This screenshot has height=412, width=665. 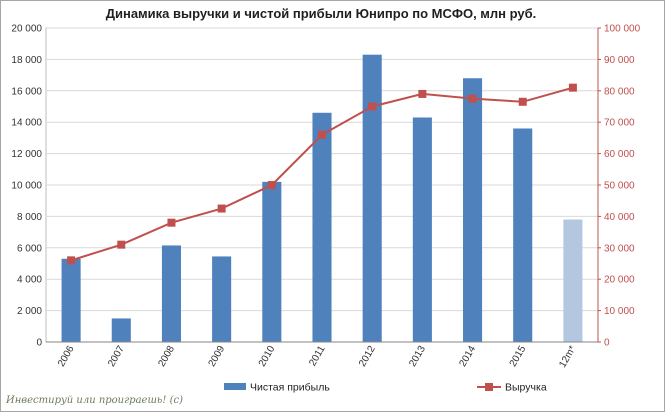 I want to click on watermark: Инвестируй или проиграешь! (с), so click(x=94, y=400).